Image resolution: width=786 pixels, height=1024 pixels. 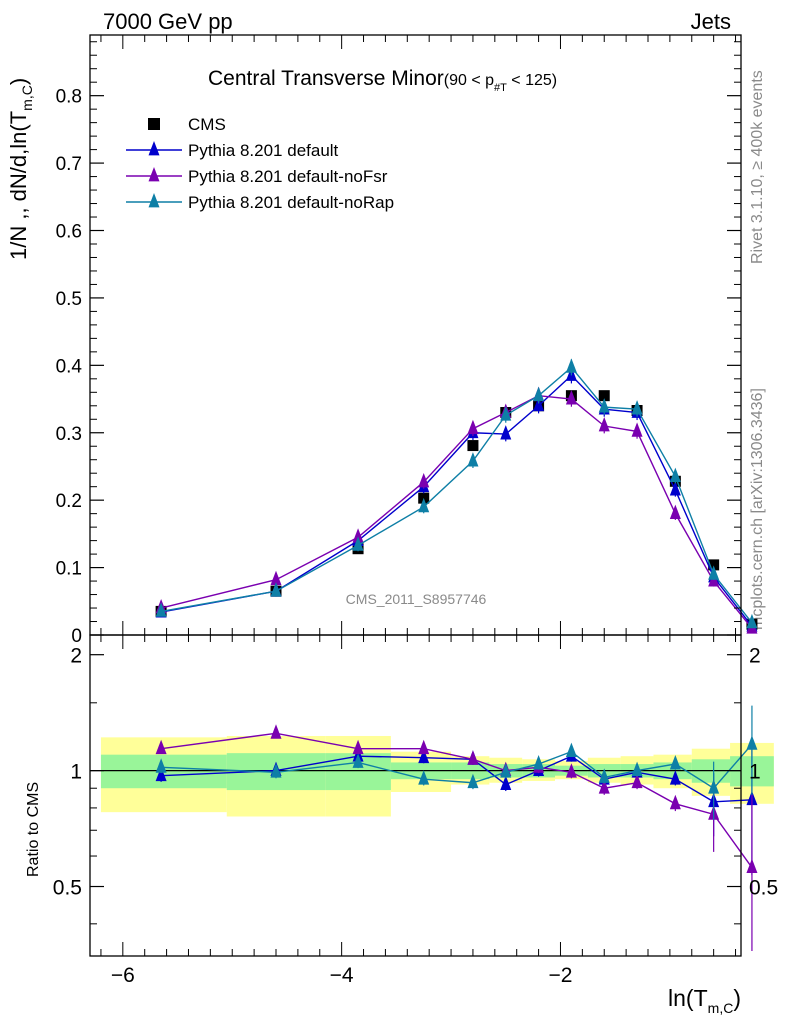 What do you see at coordinates (456, 762) in the screenshot?
I see `ratio-series-pythia-8-201-default-norap` at bounding box center [456, 762].